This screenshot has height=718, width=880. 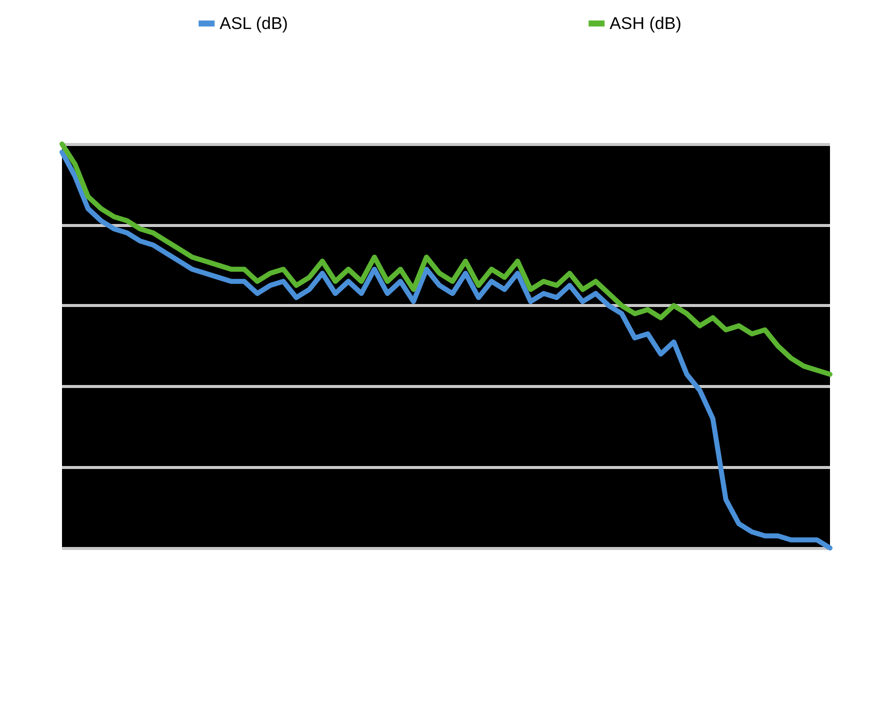 I want to click on legend-label: ASL (dB), so click(x=254, y=23).